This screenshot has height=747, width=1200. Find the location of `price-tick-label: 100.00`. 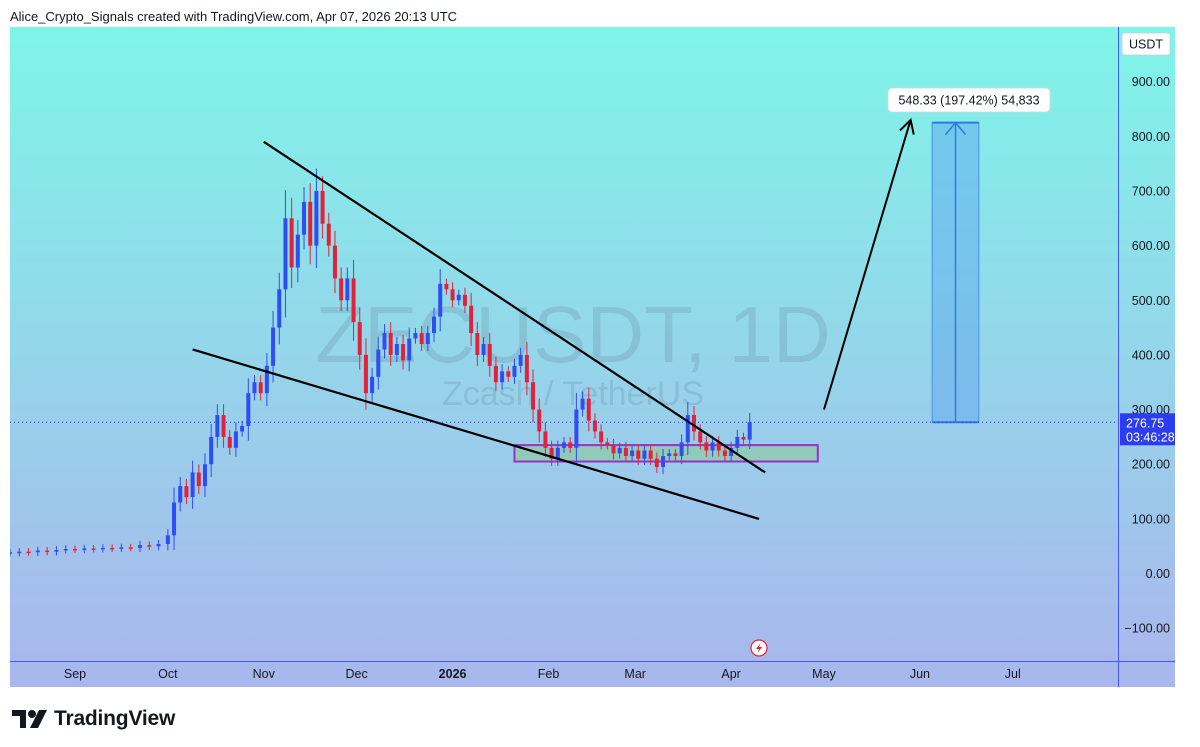

price-tick-label: 100.00 is located at coordinates (1151, 519).